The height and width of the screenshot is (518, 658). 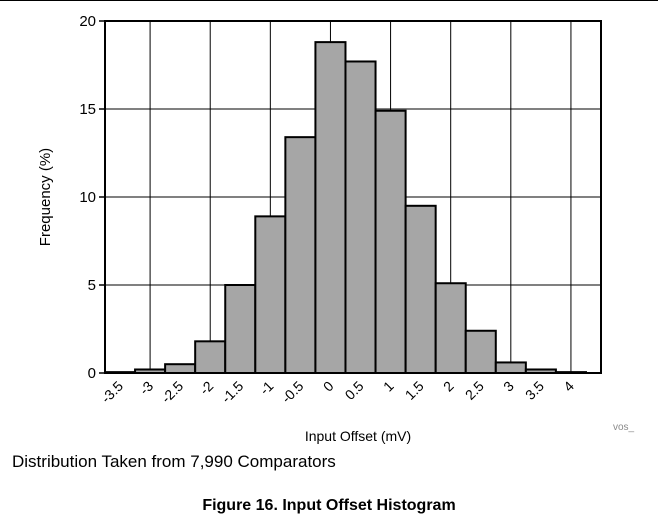 I want to click on y-axis-label: Frequency (%), so click(x=45, y=197).